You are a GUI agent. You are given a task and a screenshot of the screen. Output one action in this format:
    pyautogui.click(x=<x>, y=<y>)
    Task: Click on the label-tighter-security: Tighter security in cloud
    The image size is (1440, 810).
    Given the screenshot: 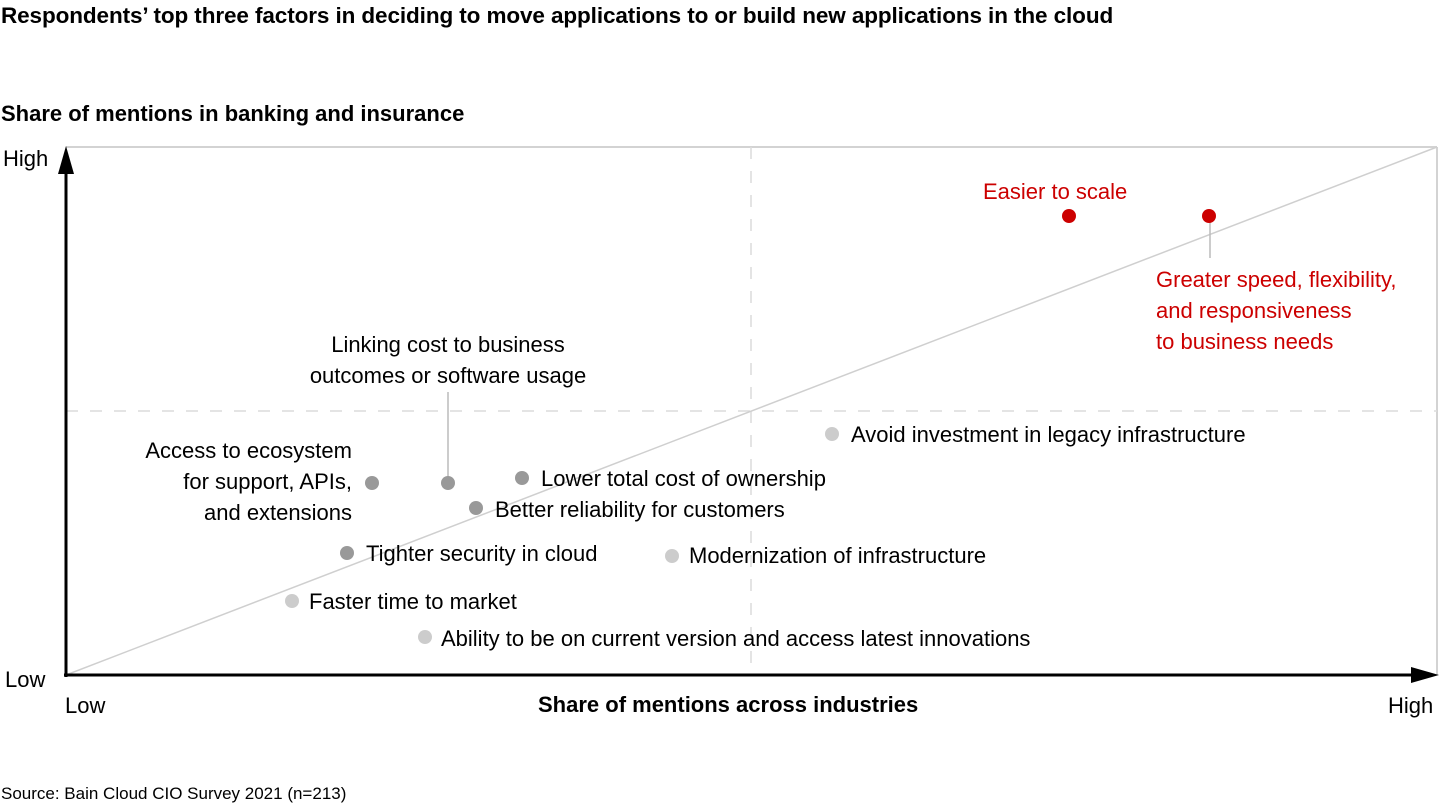 What is the action you would take?
    pyautogui.click(x=482, y=553)
    